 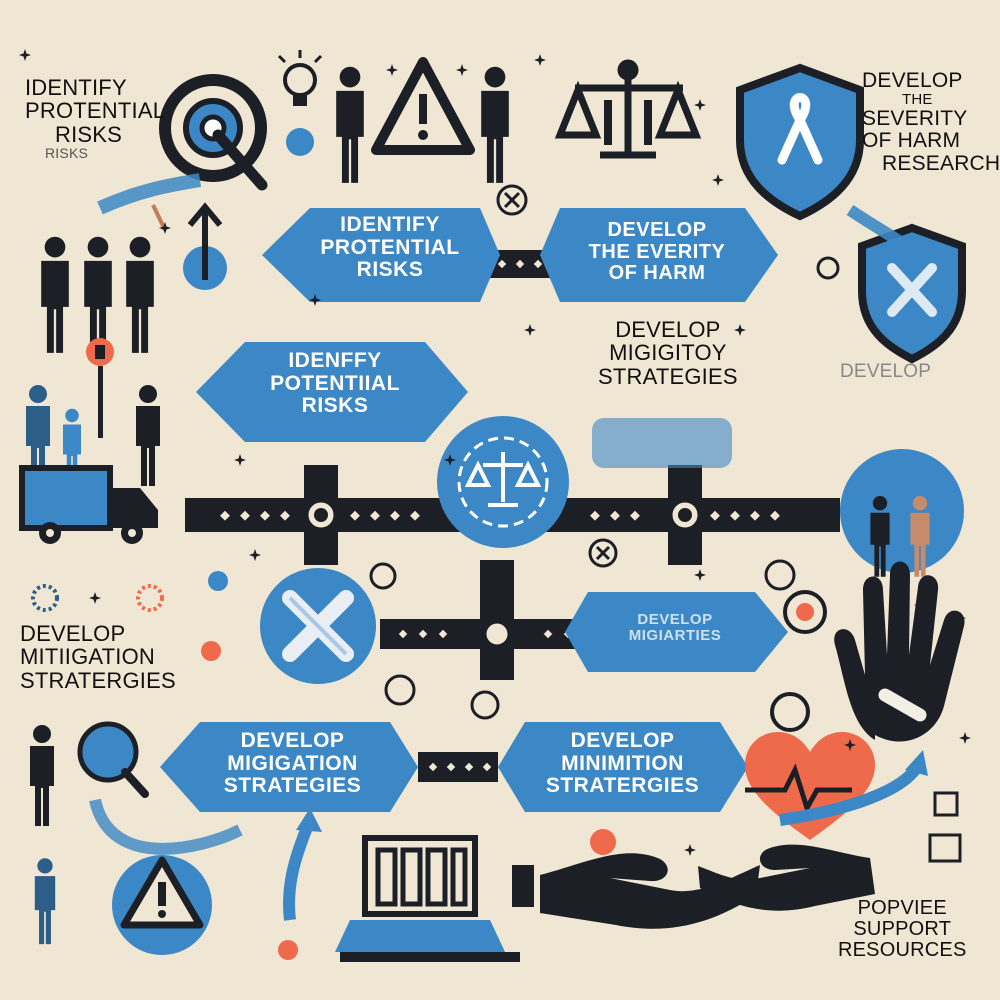 What do you see at coordinates (97, 294) in the screenshot?
I see `people-group-icon` at bounding box center [97, 294].